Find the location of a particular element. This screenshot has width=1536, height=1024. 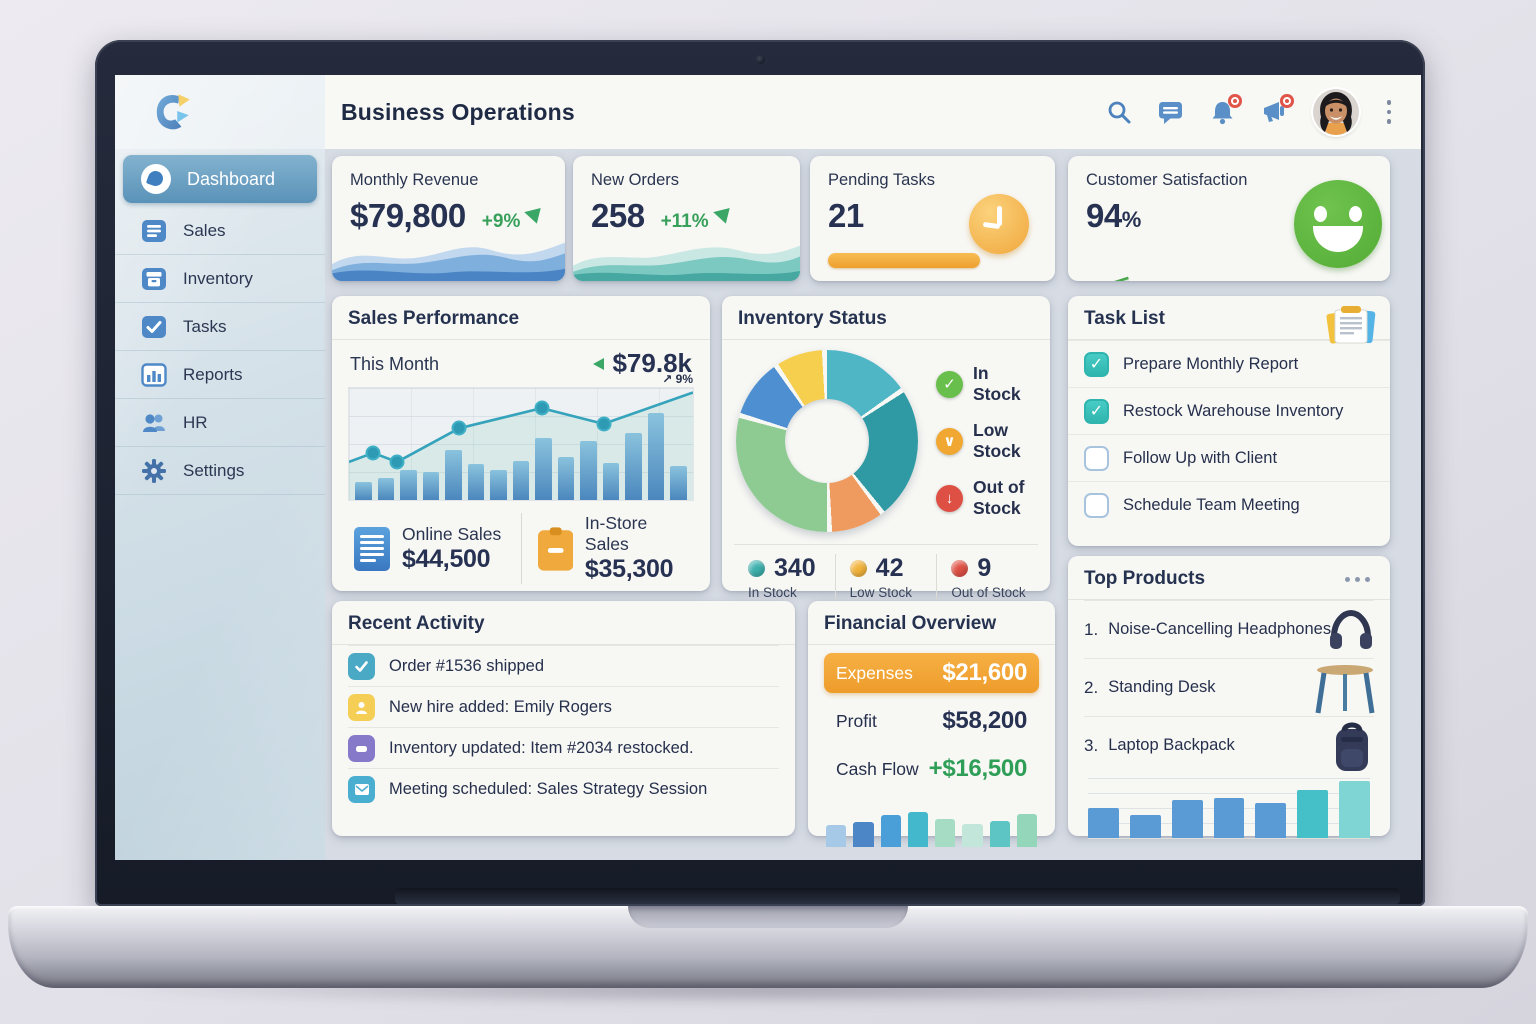

card-new-orders: New Orders 258 +11% is located at coordinates (686, 218).